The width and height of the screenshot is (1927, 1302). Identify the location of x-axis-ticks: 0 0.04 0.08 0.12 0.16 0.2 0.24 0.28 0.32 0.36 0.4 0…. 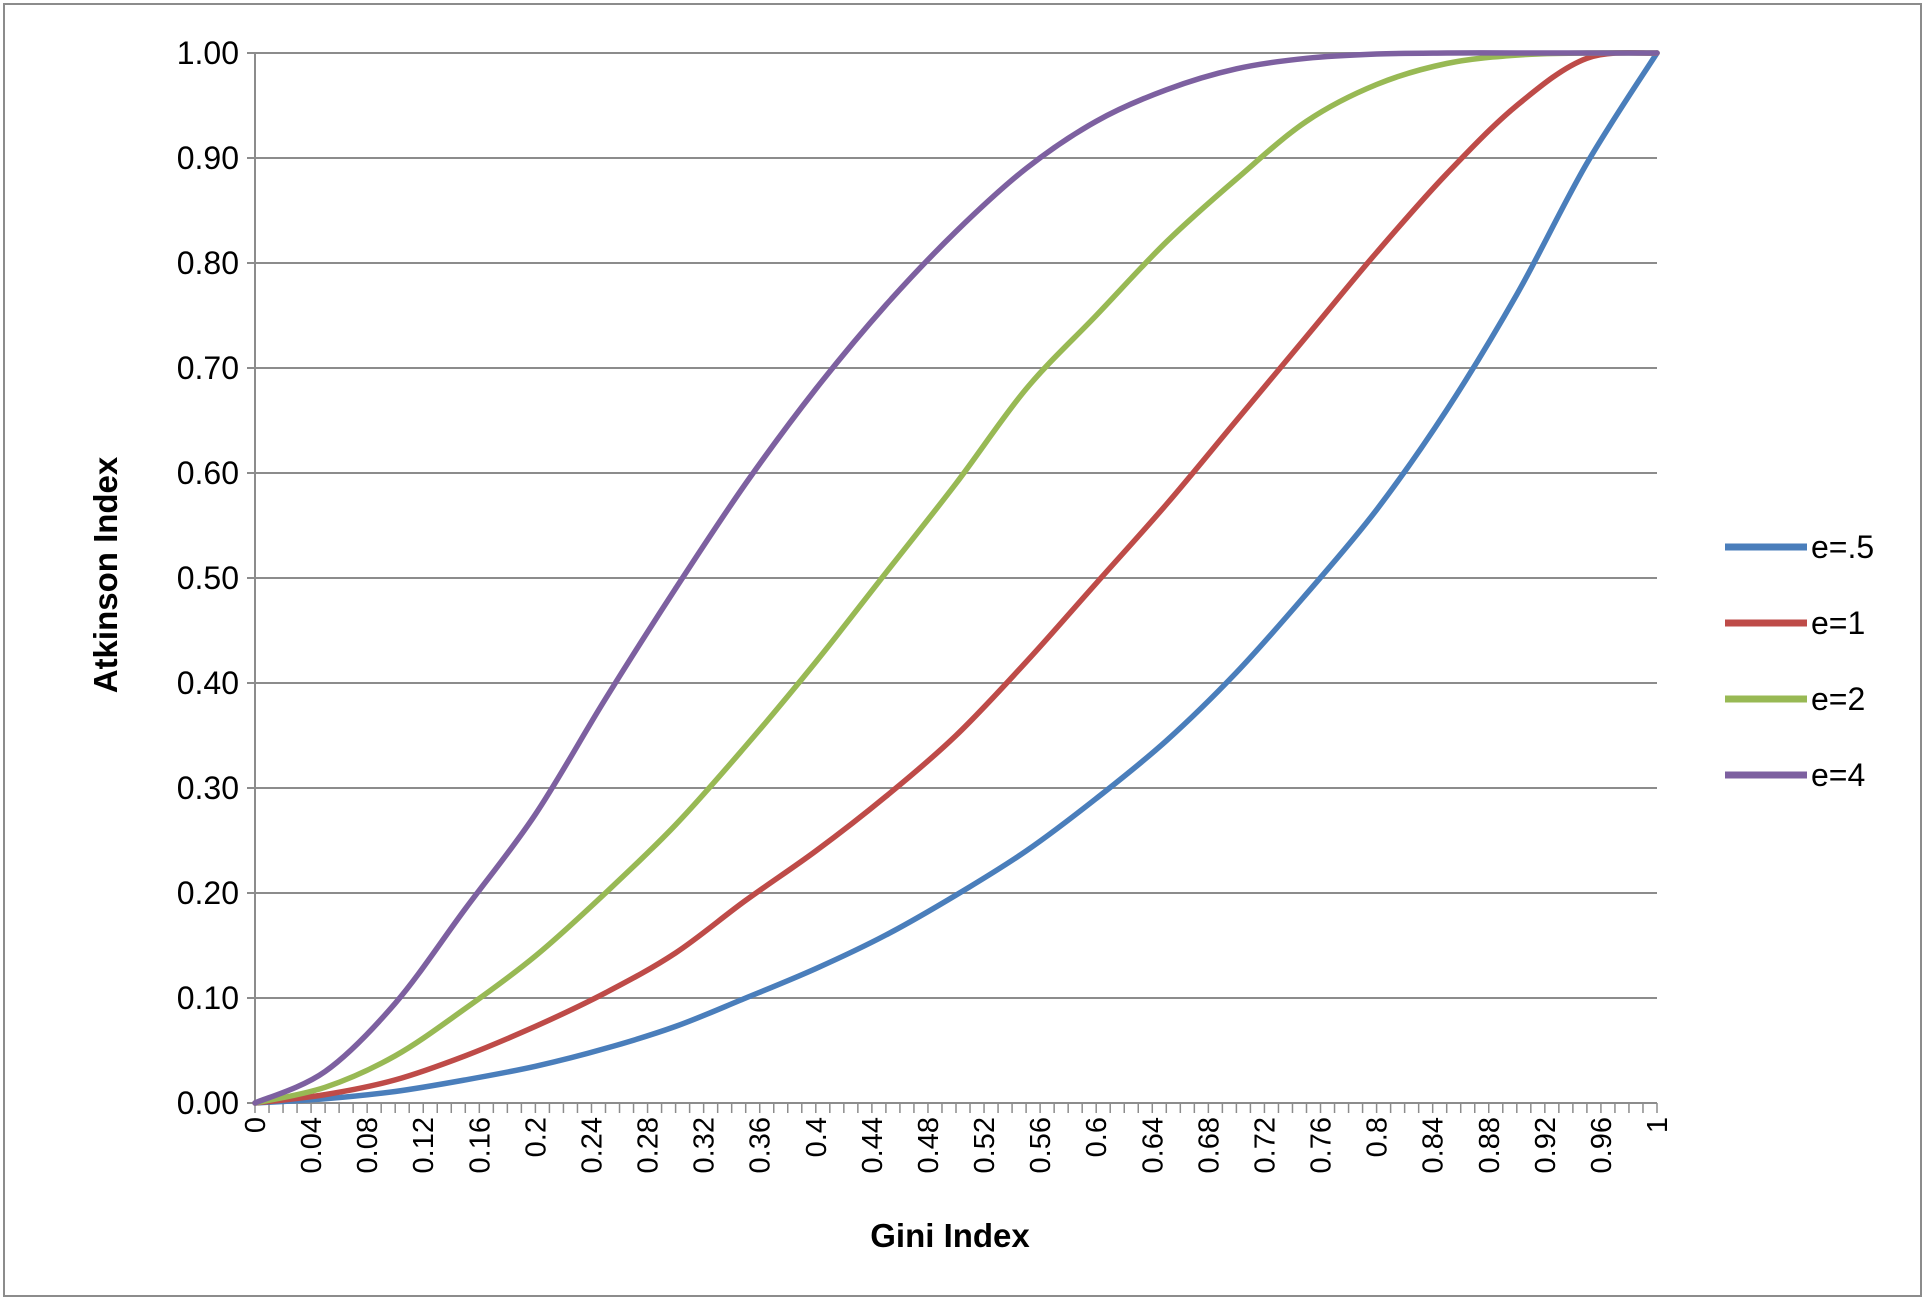
(957, 1145).